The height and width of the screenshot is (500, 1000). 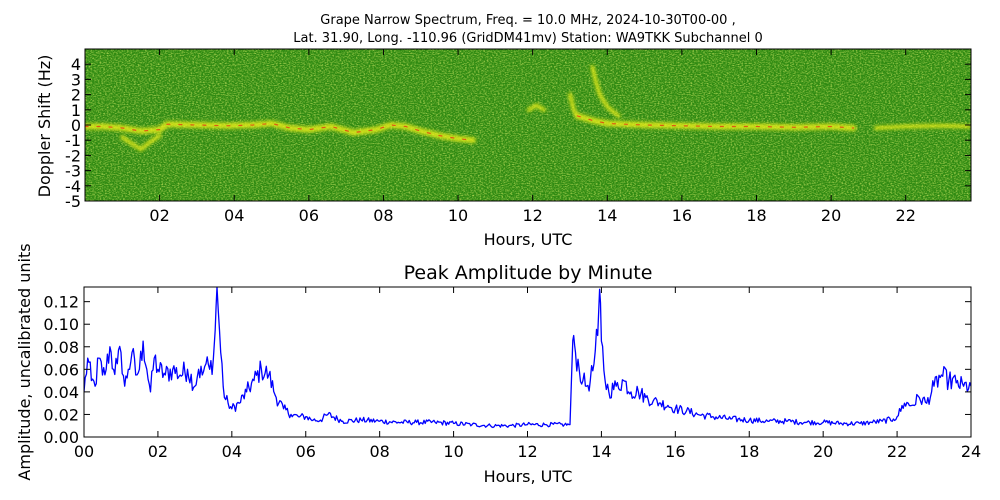 What do you see at coordinates (76, 110) in the screenshot?
I see `y-tick-label: 1` at bounding box center [76, 110].